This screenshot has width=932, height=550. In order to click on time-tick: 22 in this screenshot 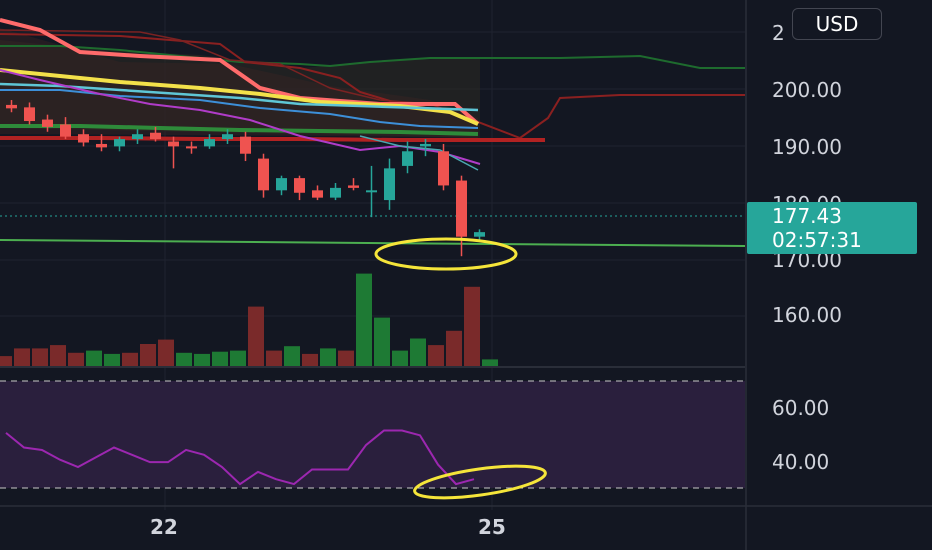, I will do `click(164, 527)`.